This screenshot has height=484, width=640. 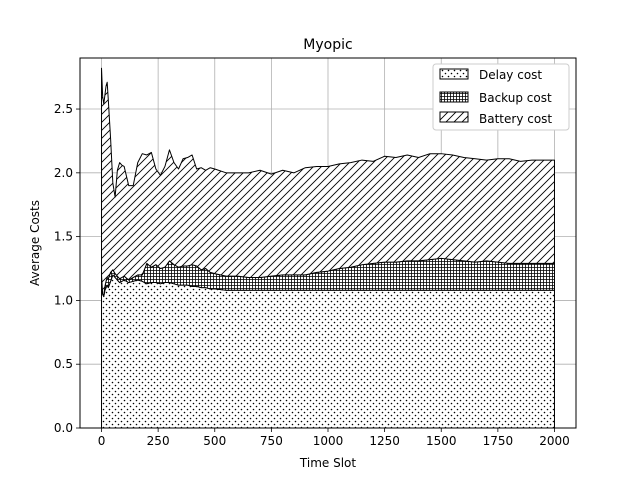 I want to click on x-tick-label-7: 1750, so click(x=498, y=441).